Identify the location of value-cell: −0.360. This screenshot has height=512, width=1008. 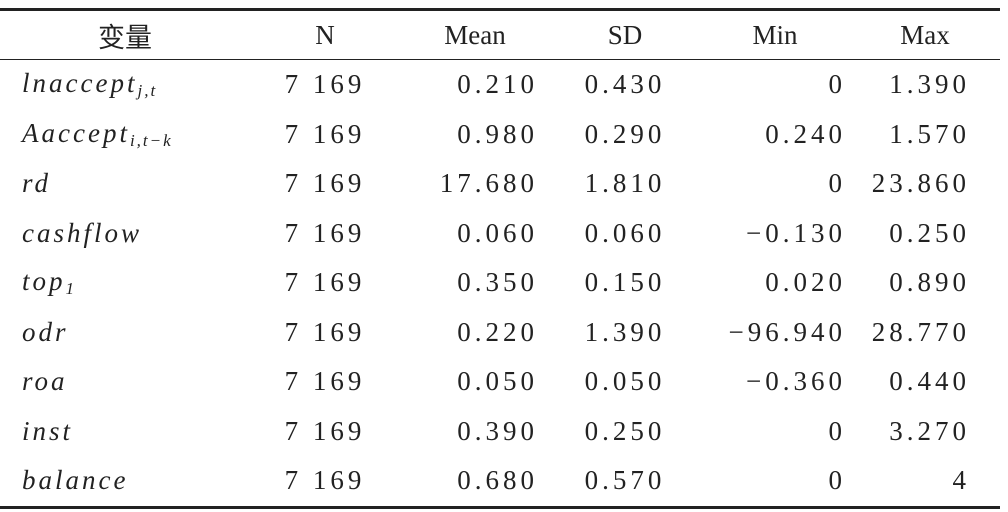
(796, 381).